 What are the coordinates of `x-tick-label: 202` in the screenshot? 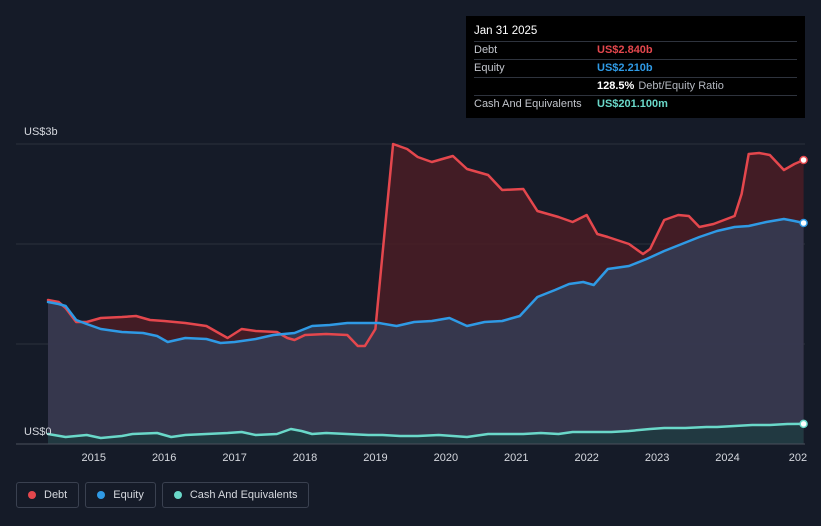 It's located at (798, 458).